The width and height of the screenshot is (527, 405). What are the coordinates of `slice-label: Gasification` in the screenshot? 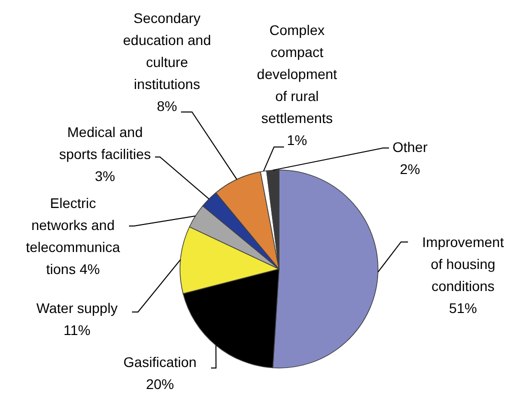 It's located at (160, 362).